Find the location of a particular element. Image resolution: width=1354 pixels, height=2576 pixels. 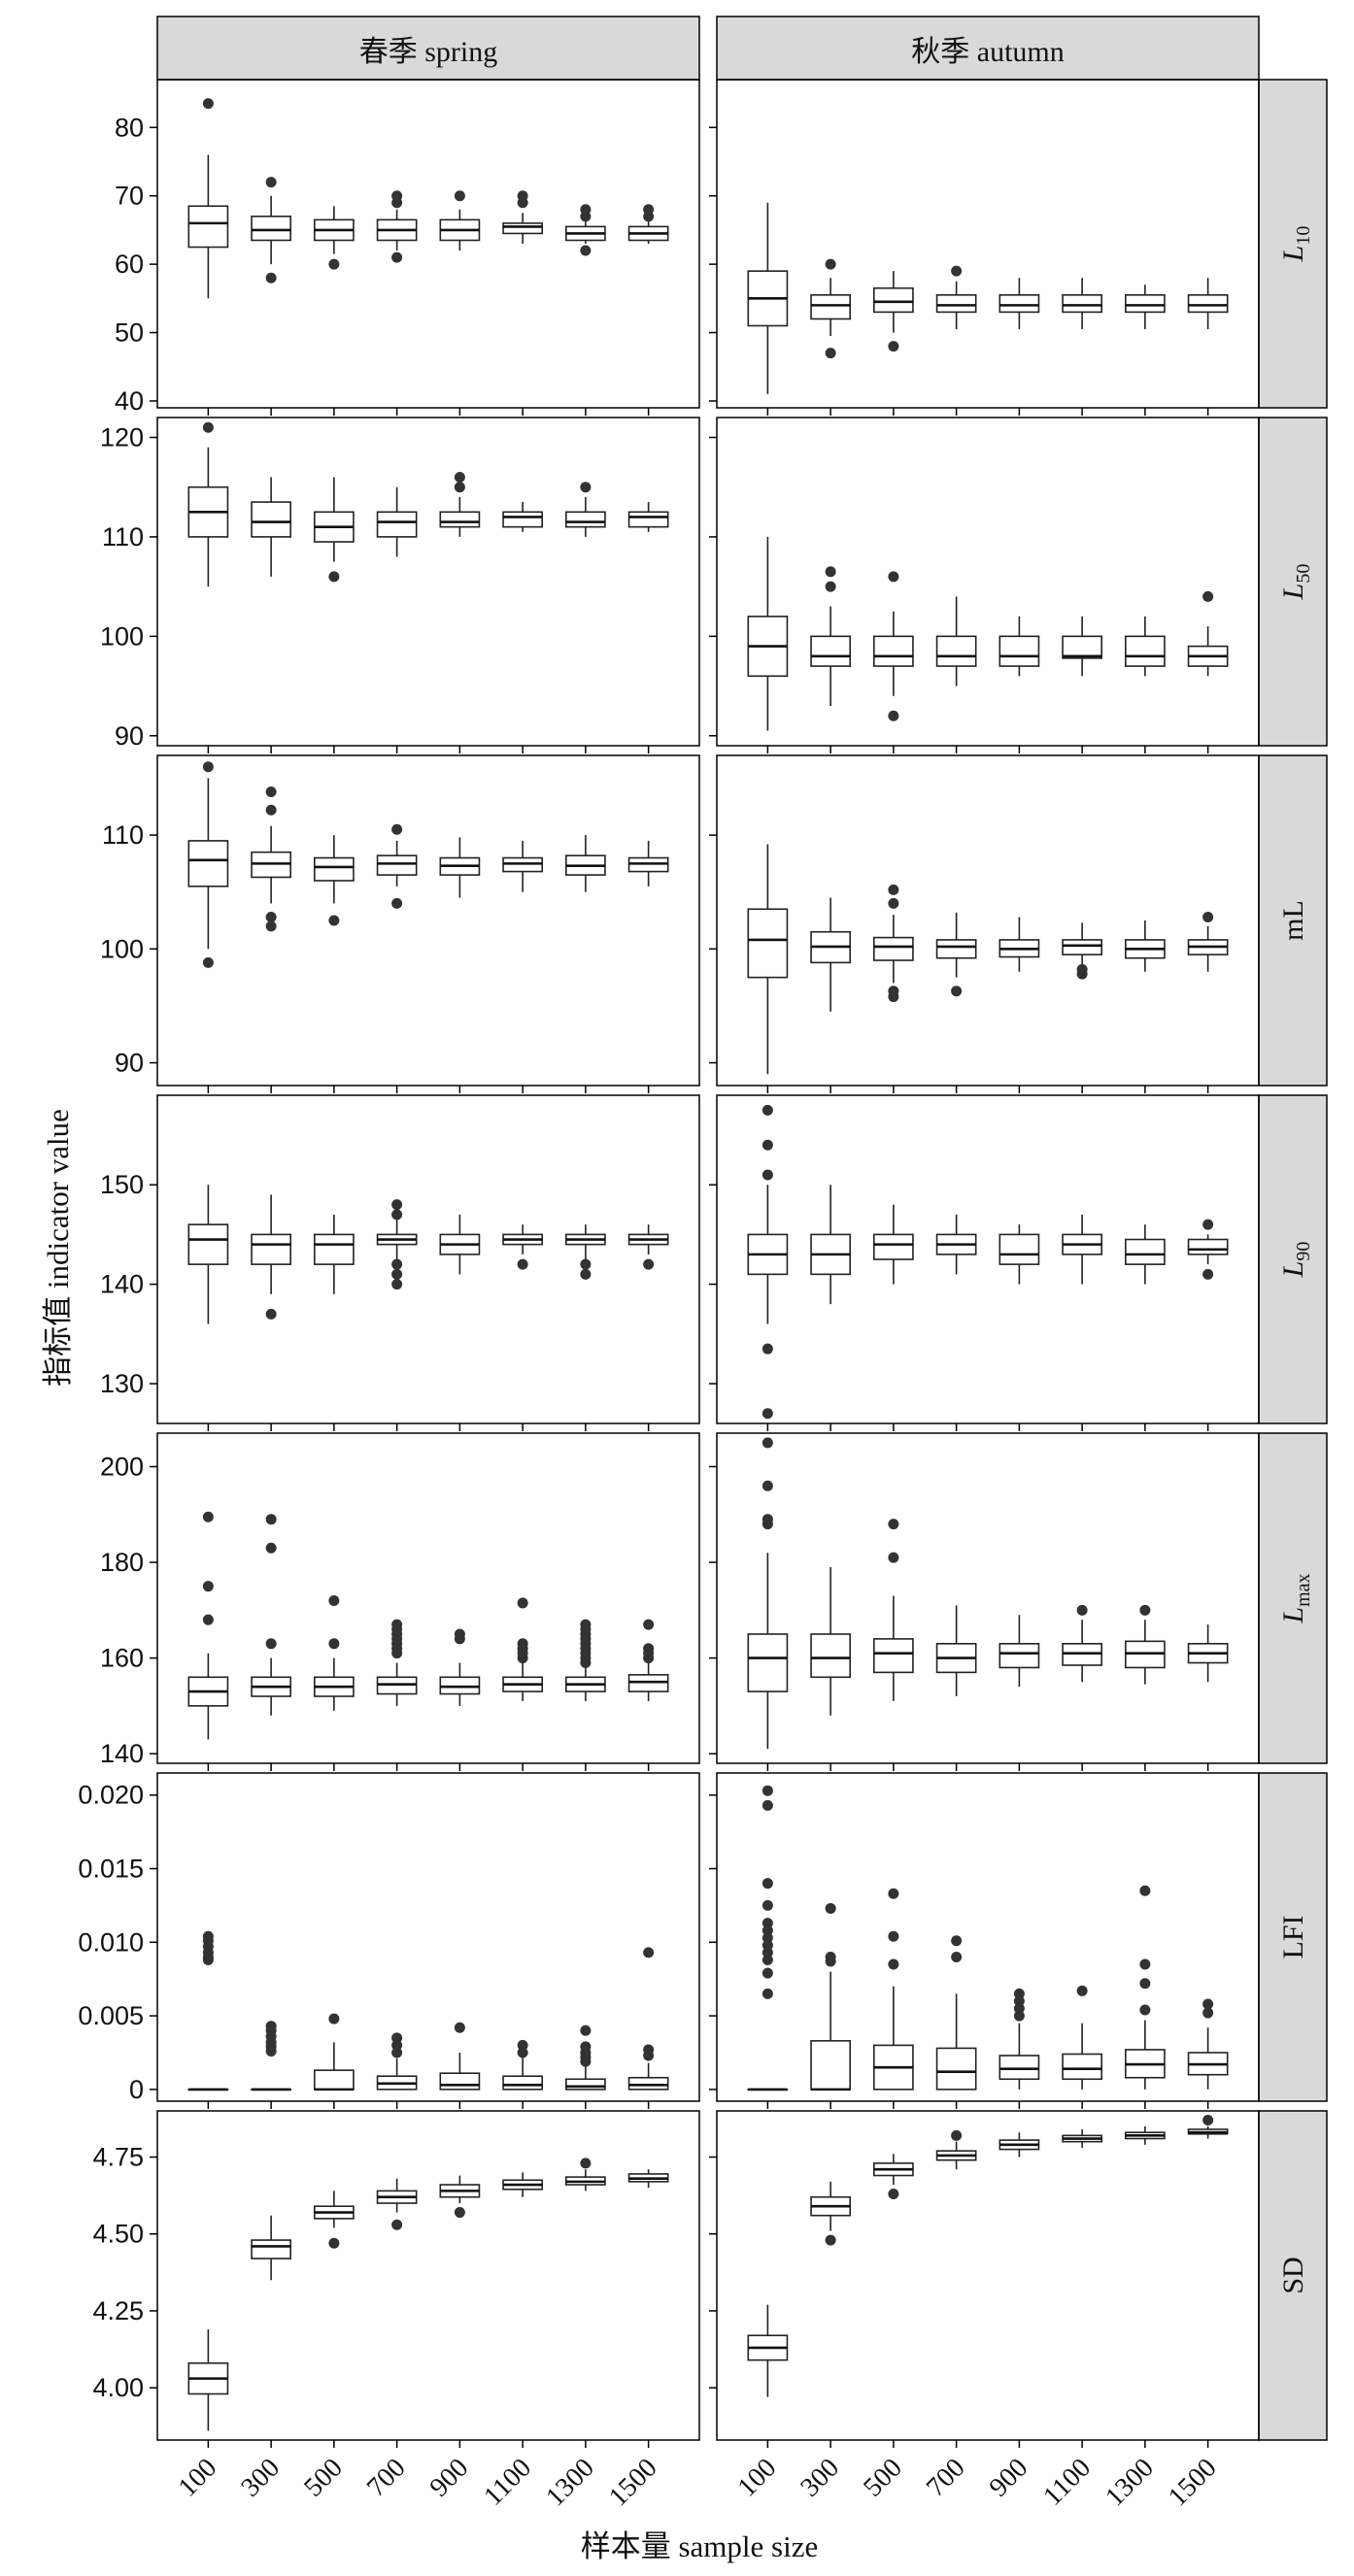

y-tick-label: 130 is located at coordinates (122, 1384).